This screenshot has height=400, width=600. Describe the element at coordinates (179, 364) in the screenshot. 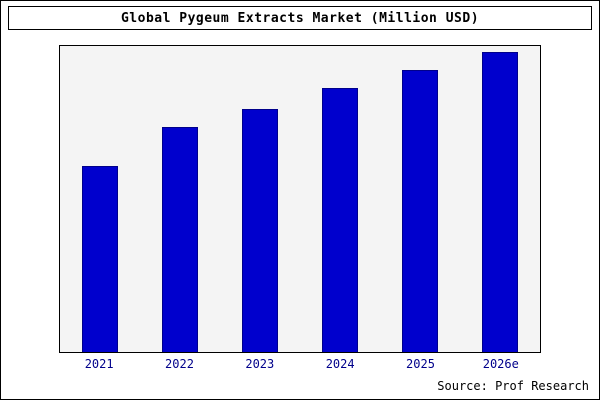

I see `x-tick-2022: 2022` at that location.